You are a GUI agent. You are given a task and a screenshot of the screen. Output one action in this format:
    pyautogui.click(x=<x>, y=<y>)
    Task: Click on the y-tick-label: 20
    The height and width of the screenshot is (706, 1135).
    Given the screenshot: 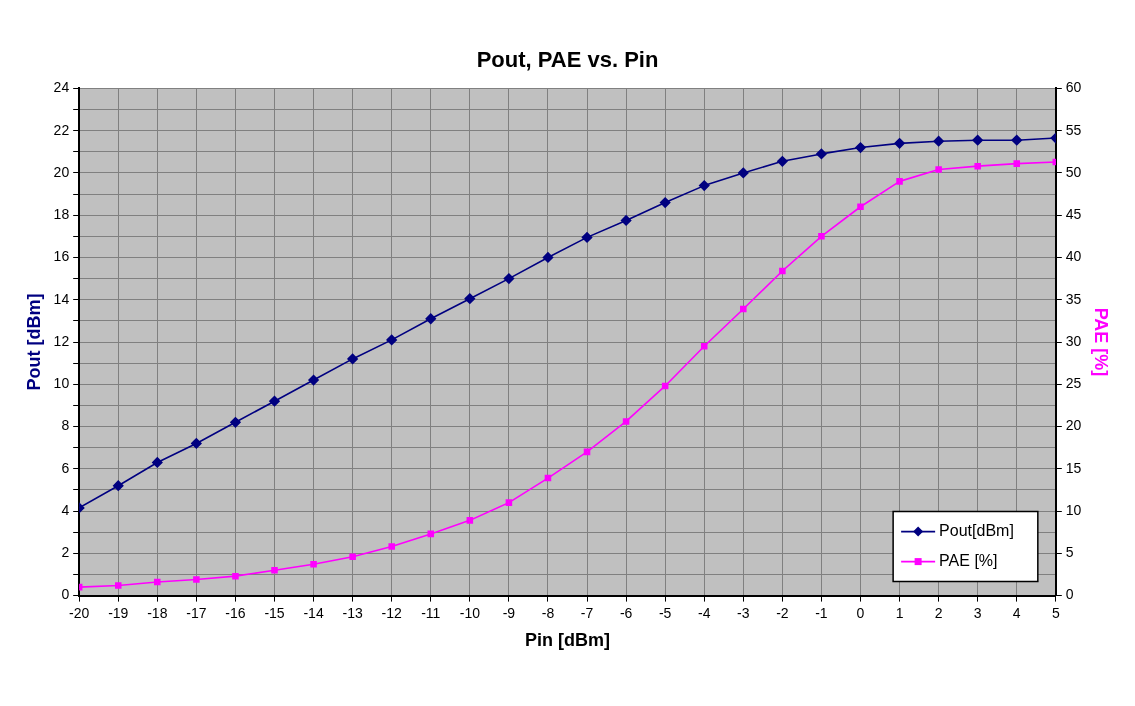 What is the action you would take?
    pyautogui.click(x=61, y=171)
    